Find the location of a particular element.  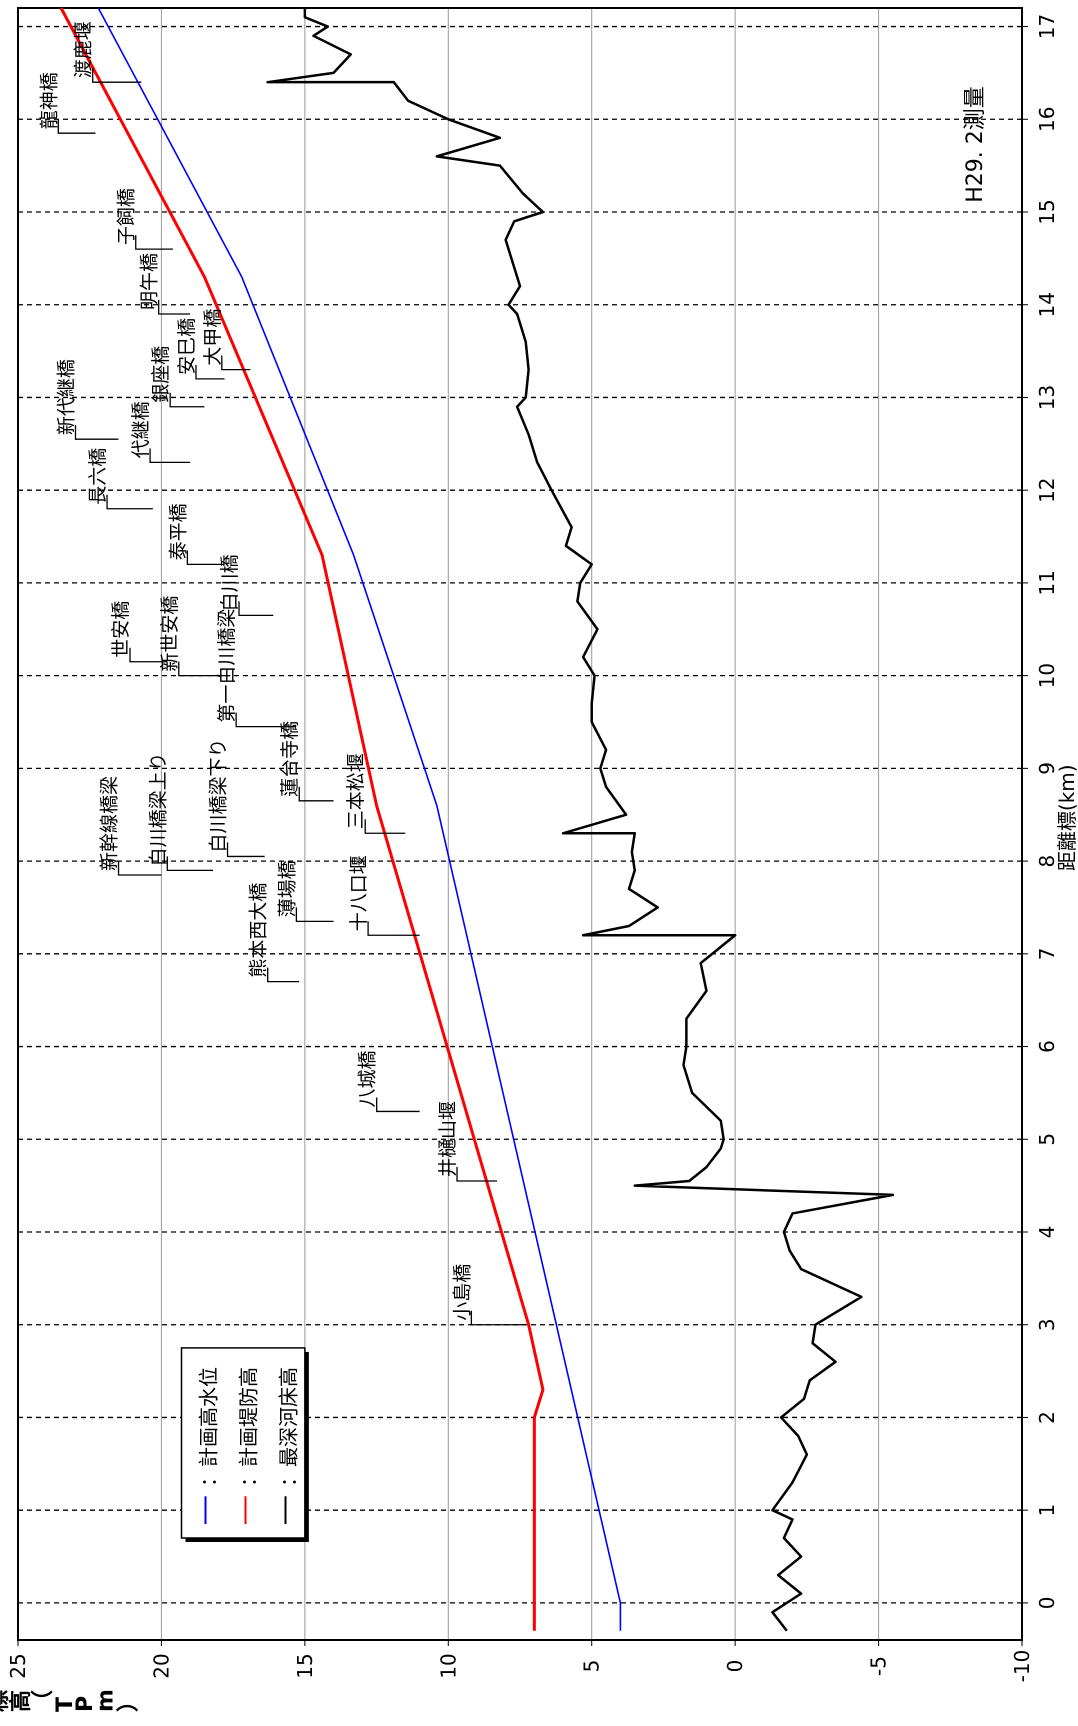

x-tick-label: 8 is located at coordinates (1047, 861).